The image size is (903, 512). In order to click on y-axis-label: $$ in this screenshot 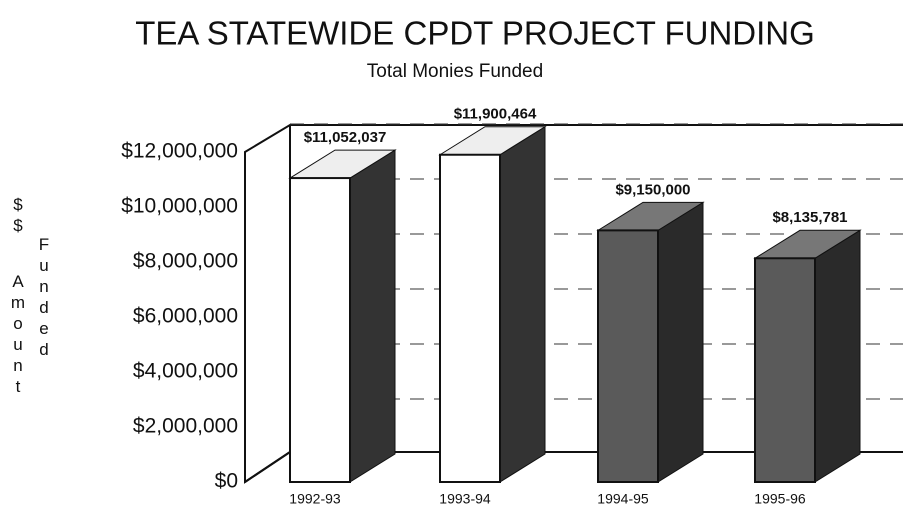, I will do `click(18, 216)`.